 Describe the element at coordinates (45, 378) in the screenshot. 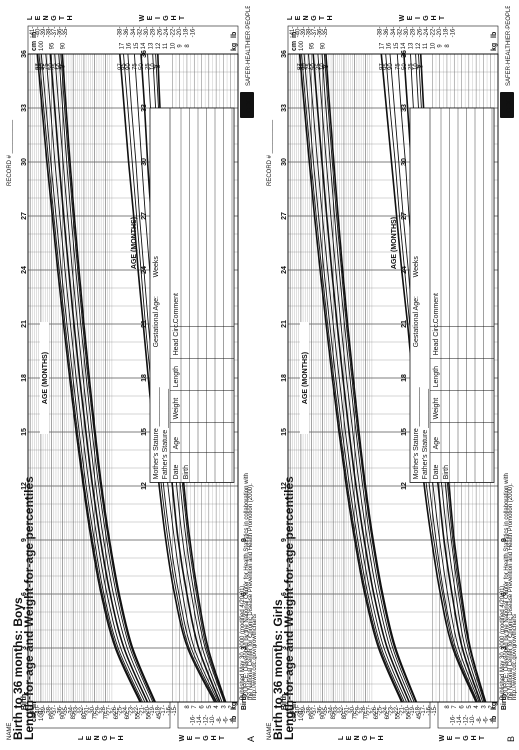

I see `age-axis-label-top: AGE (MONTHS)` at that location.